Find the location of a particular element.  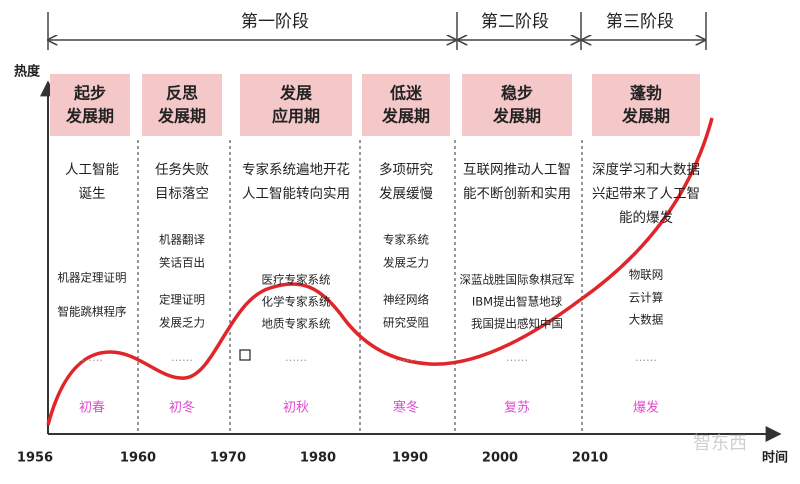

stage-label: 第一阶段 is located at coordinates (275, 22).